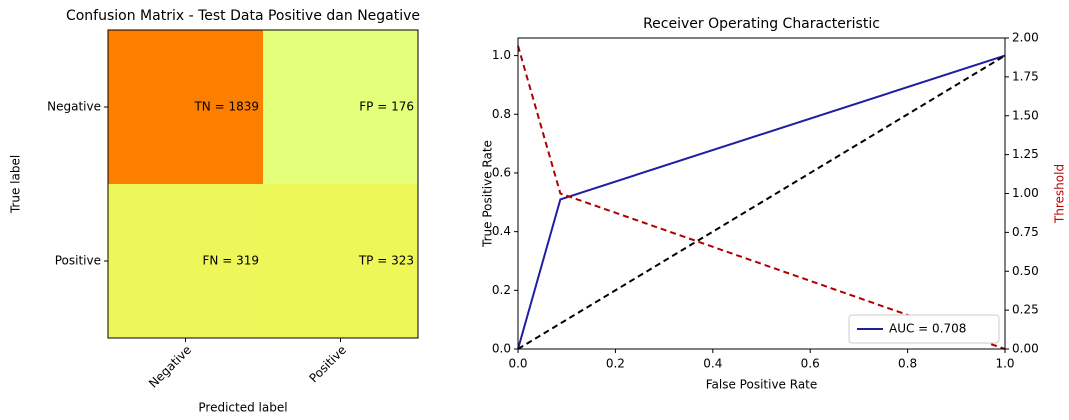  Describe the element at coordinates (501, 231) in the screenshot. I see `y-tick-label: 0.4` at that location.